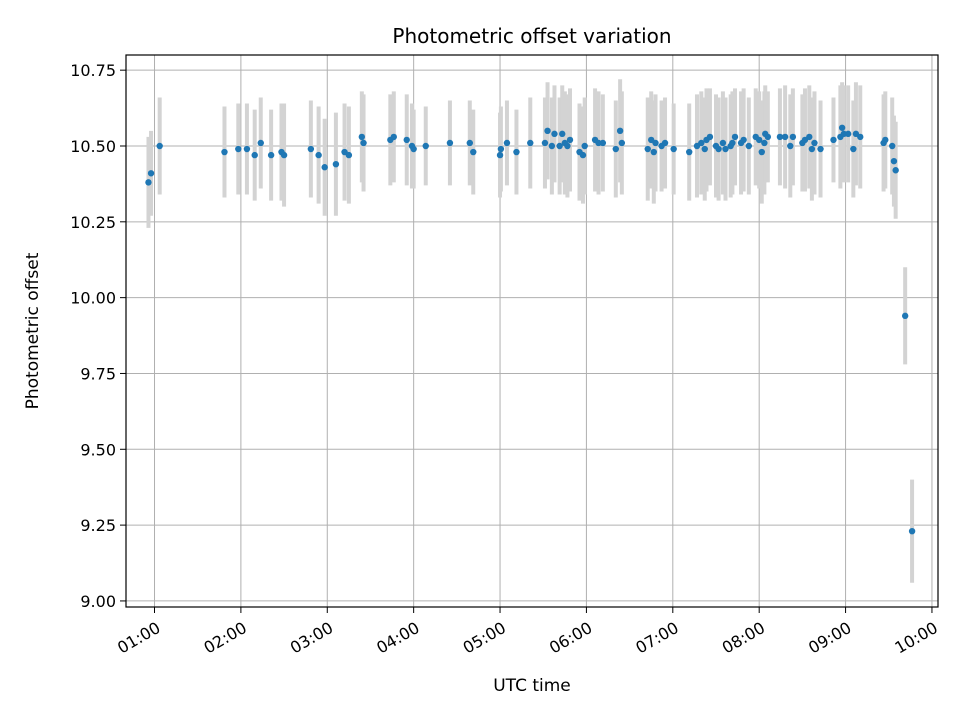 The height and width of the screenshot is (720, 960). What do you see at coordinates (93, 70) in the screenshot?
I see `y-tick-label: 10.75` at bounding box center [93, 70].